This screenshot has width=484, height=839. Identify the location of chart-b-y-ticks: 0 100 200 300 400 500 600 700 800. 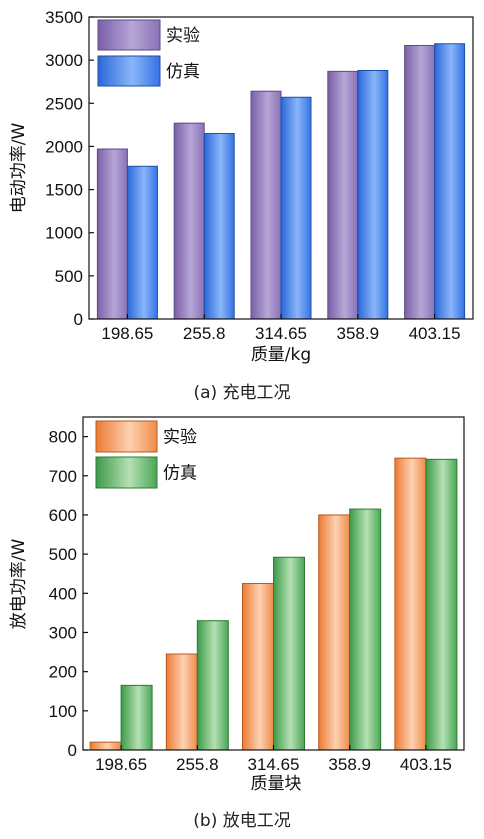
(68, 594).